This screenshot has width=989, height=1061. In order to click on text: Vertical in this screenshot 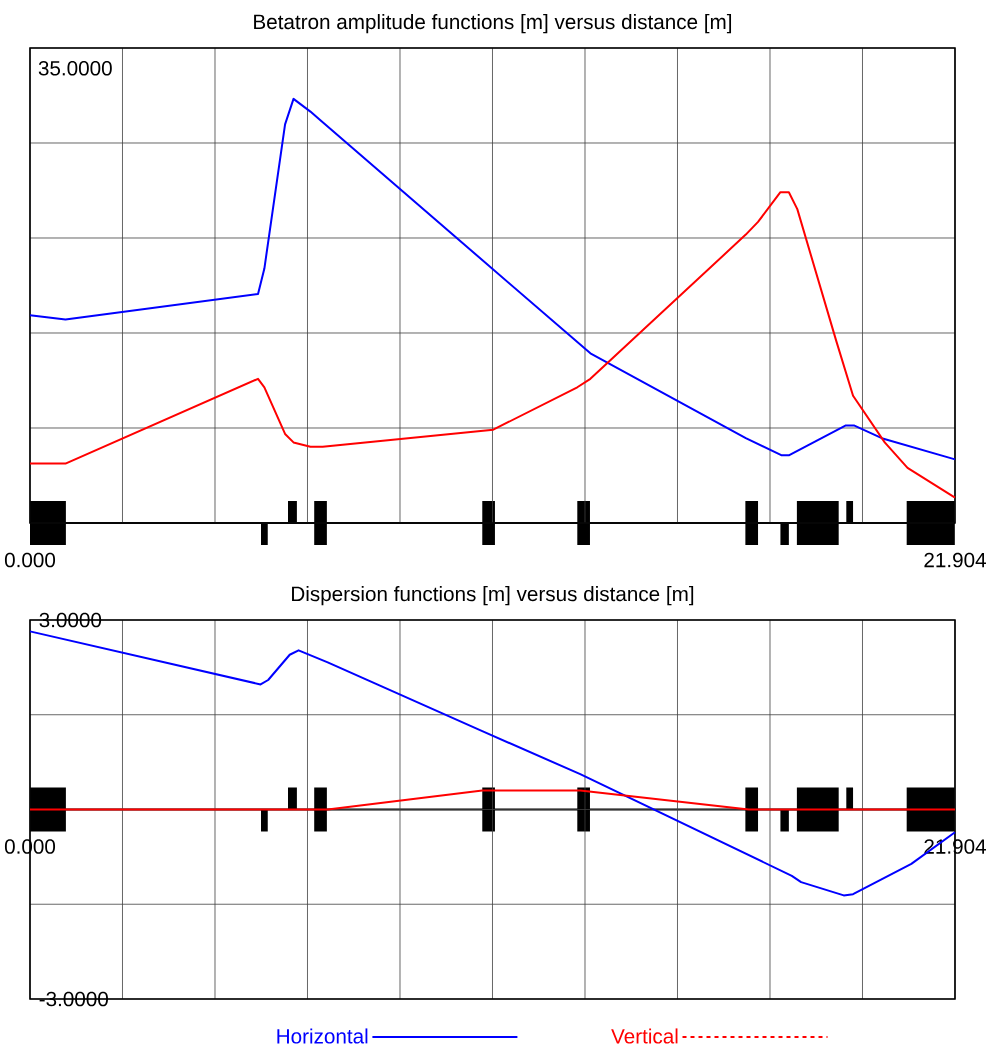, I will do `click(644, 1036)`.